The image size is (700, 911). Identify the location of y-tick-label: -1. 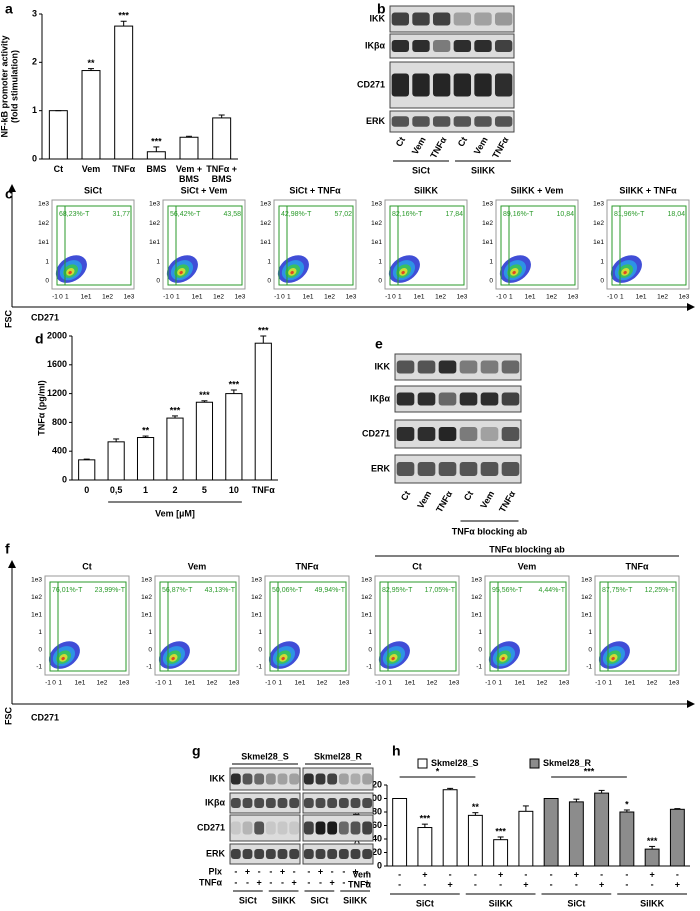
(259, 667).